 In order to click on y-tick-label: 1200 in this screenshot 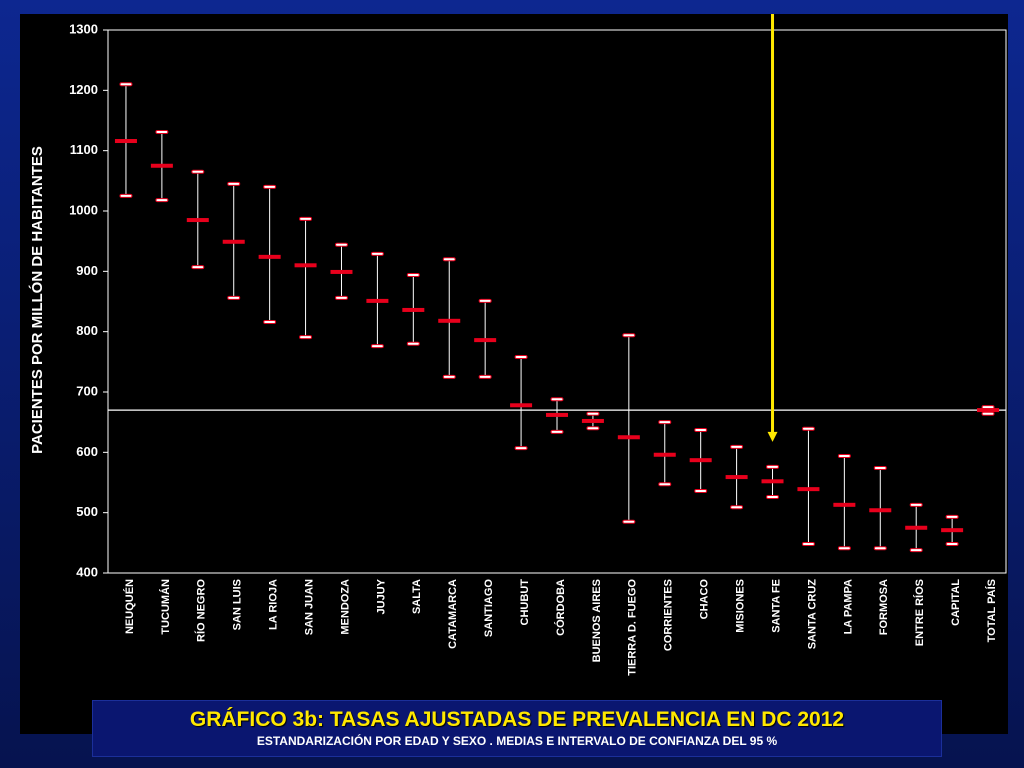, I will do `click(83, 89)`.